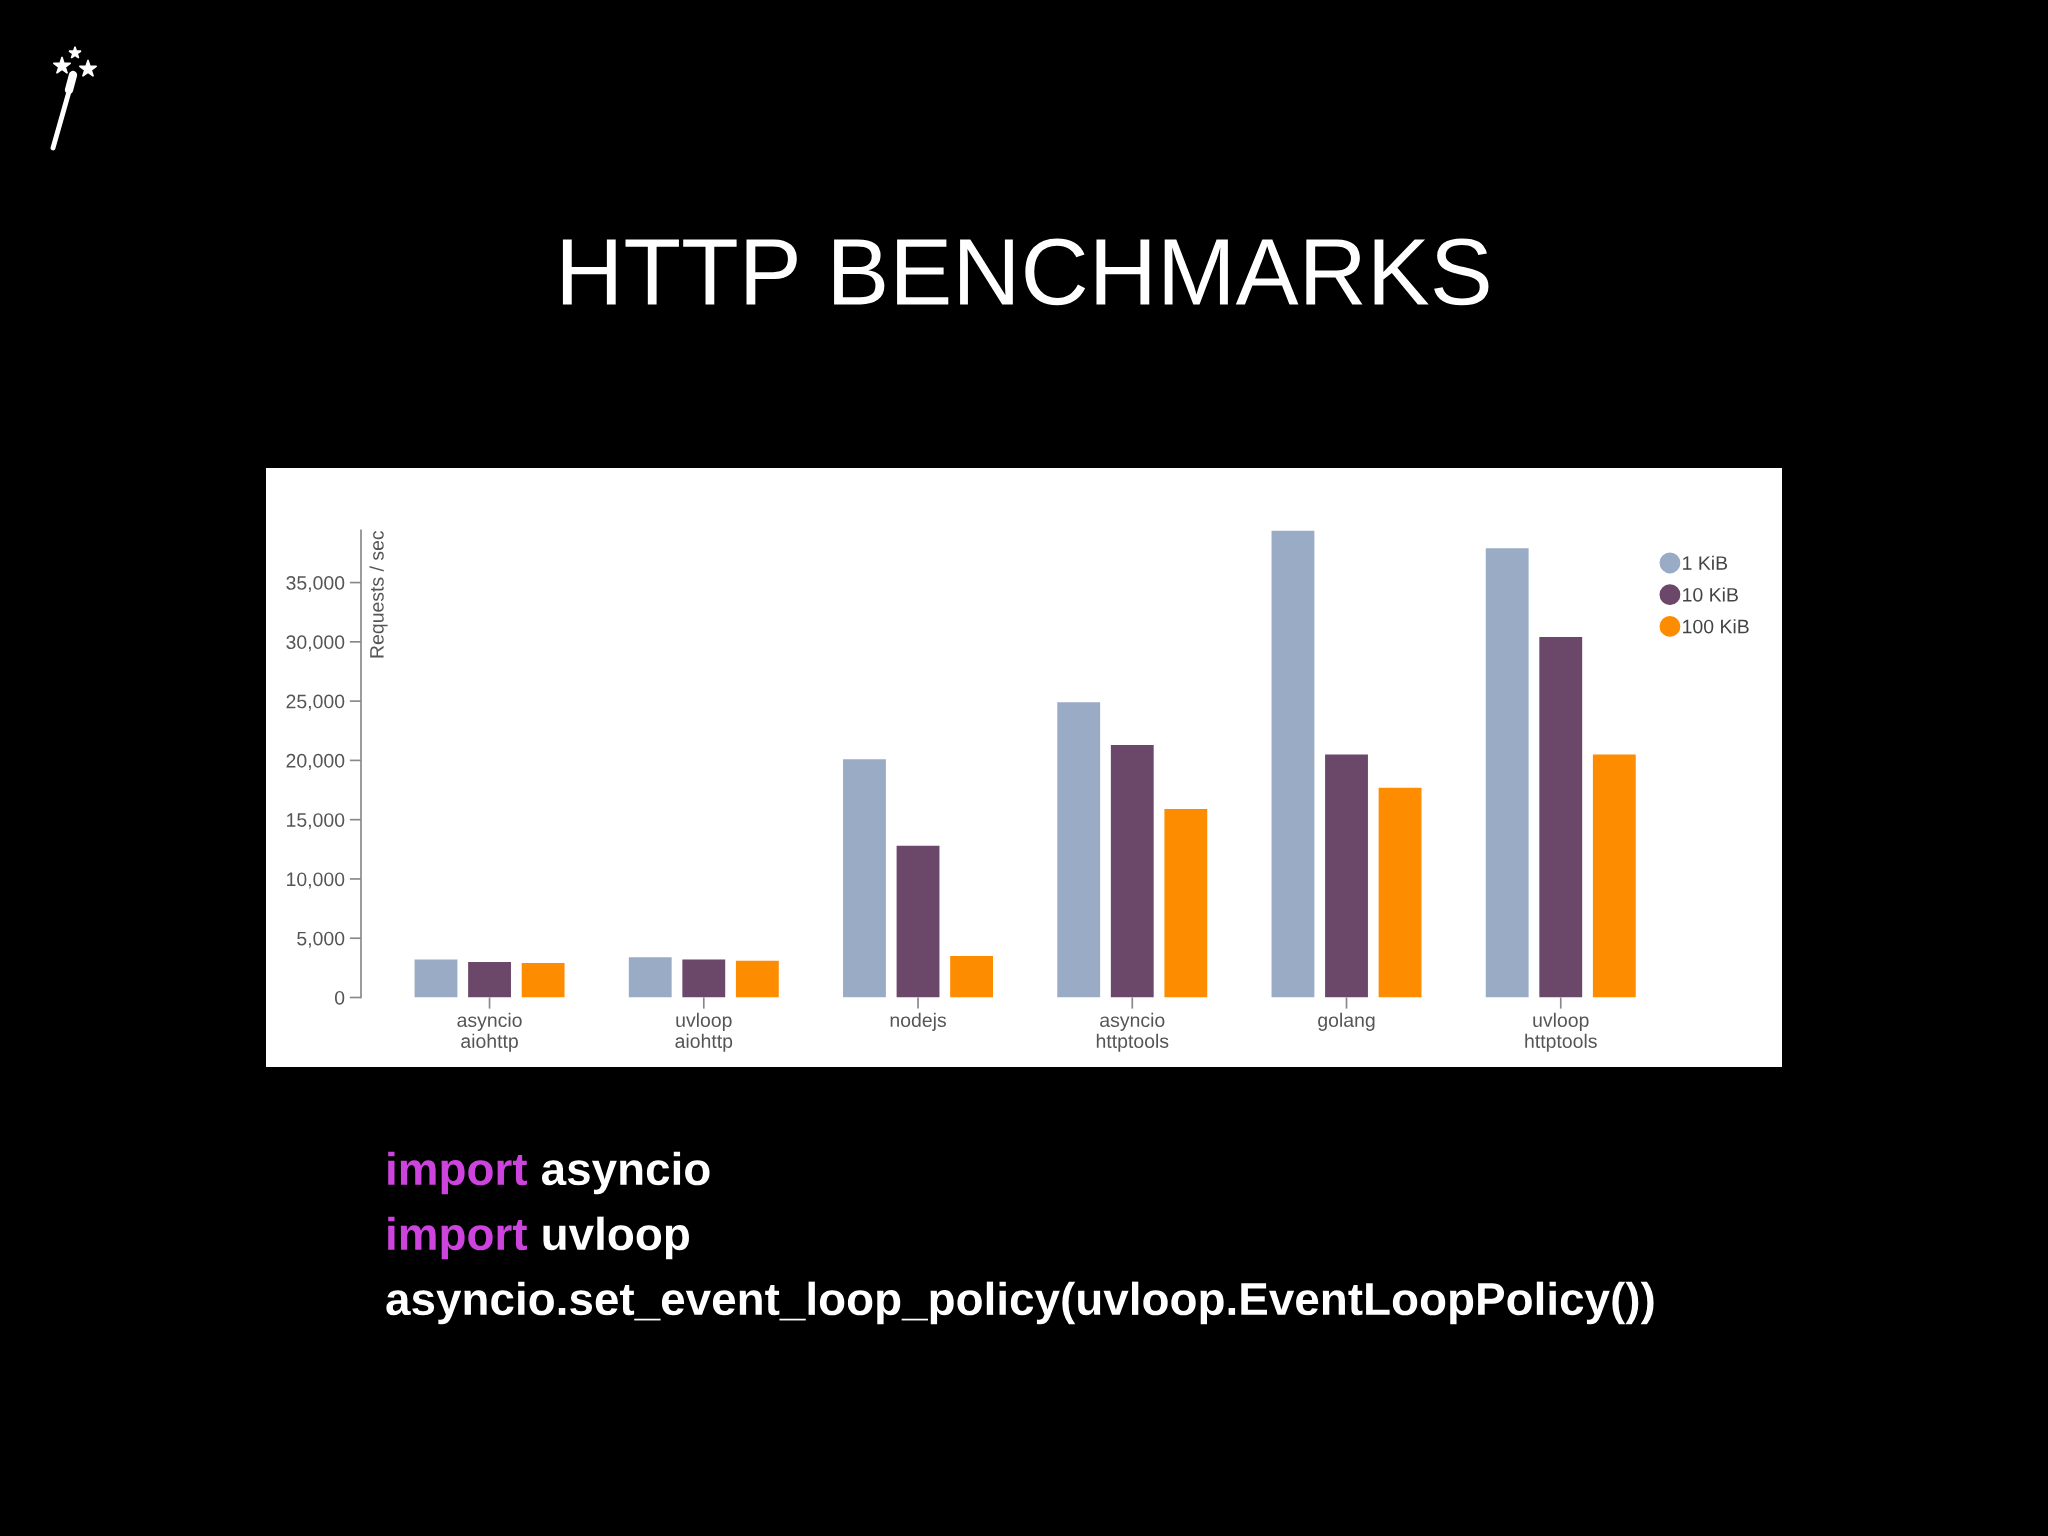 The width and height of the screenshot is (2048, 1536). I want to click on legend-label: 1 KiB, so click(1705, 562).